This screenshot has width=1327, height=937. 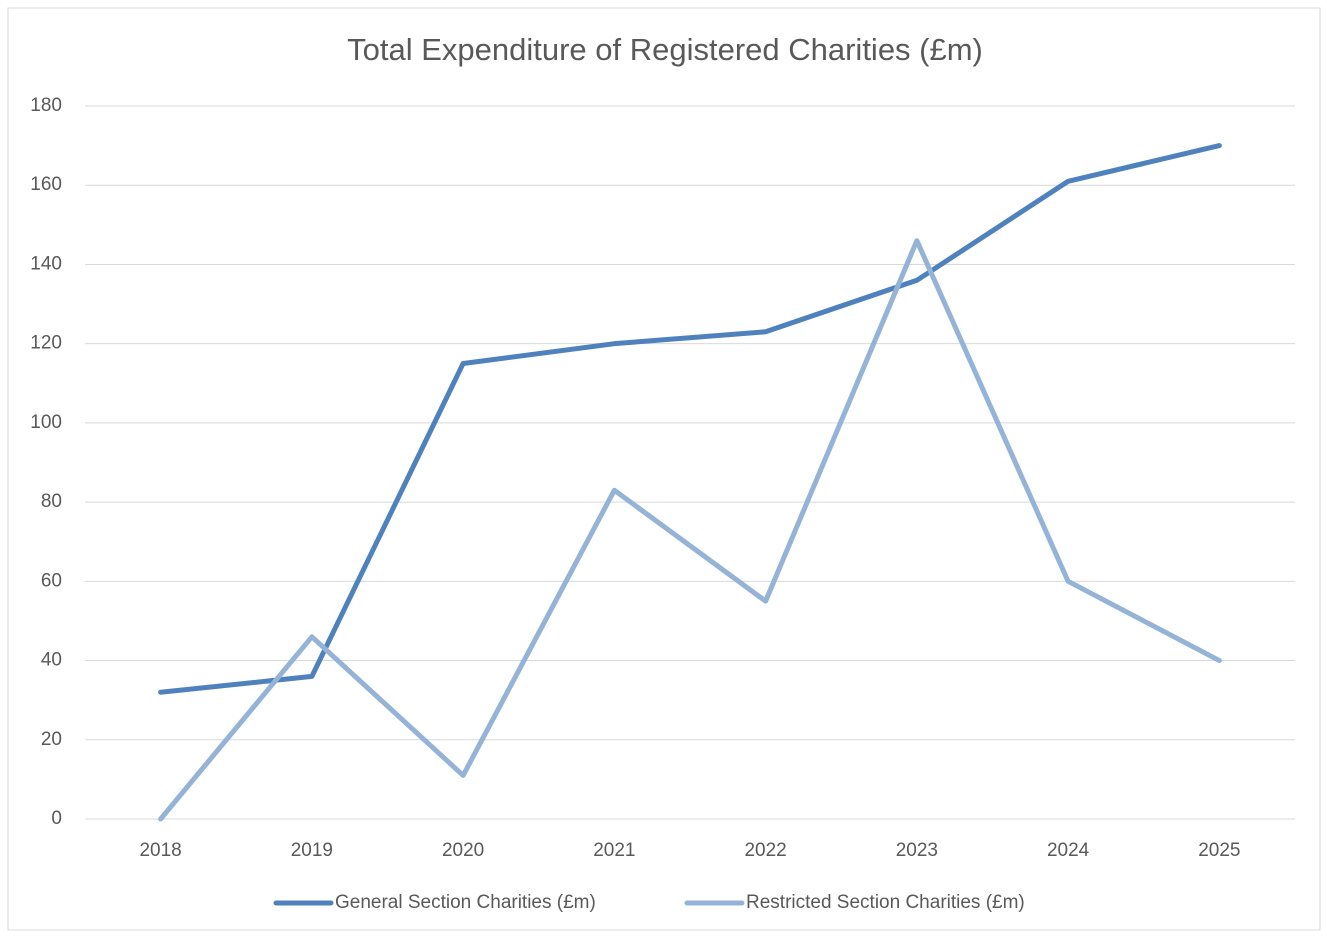 What do you see at coordinates (56, 818) in the screenshot?
I see `y-tick-label: 0` at bounding box center [56, 818].